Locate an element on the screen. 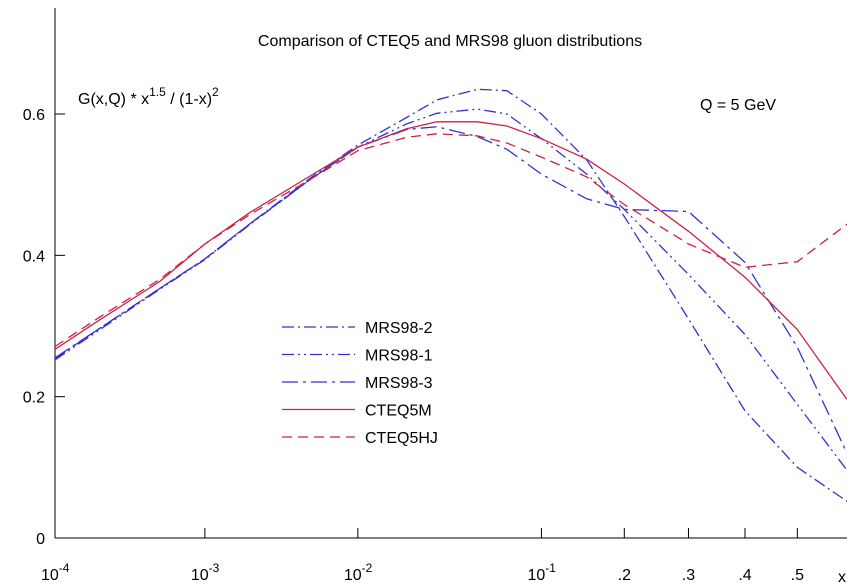 Image resolution: width=847 pixels, height=586 pixels. y-tick-label: 0 is located at coordinates (40, 539).